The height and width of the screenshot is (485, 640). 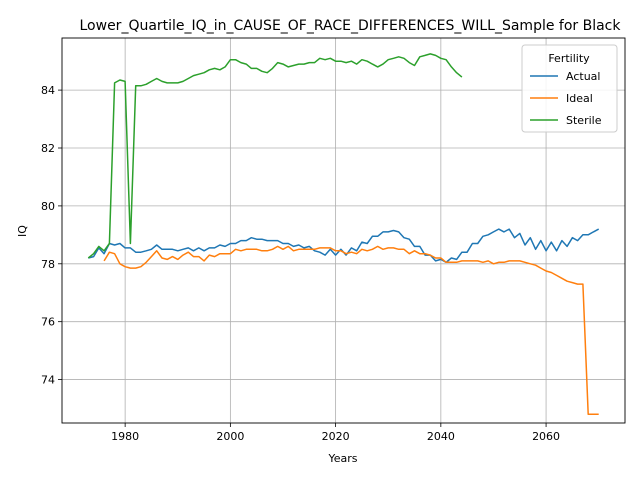 I want to click on legend-label-sterile: Sterile, so click(x=584, y=120).